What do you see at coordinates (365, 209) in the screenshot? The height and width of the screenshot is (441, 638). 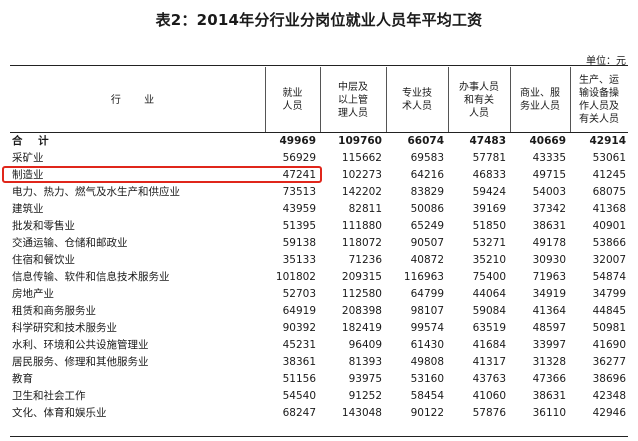 I see `wage-value: 82811` at bounding box center [365, 209].